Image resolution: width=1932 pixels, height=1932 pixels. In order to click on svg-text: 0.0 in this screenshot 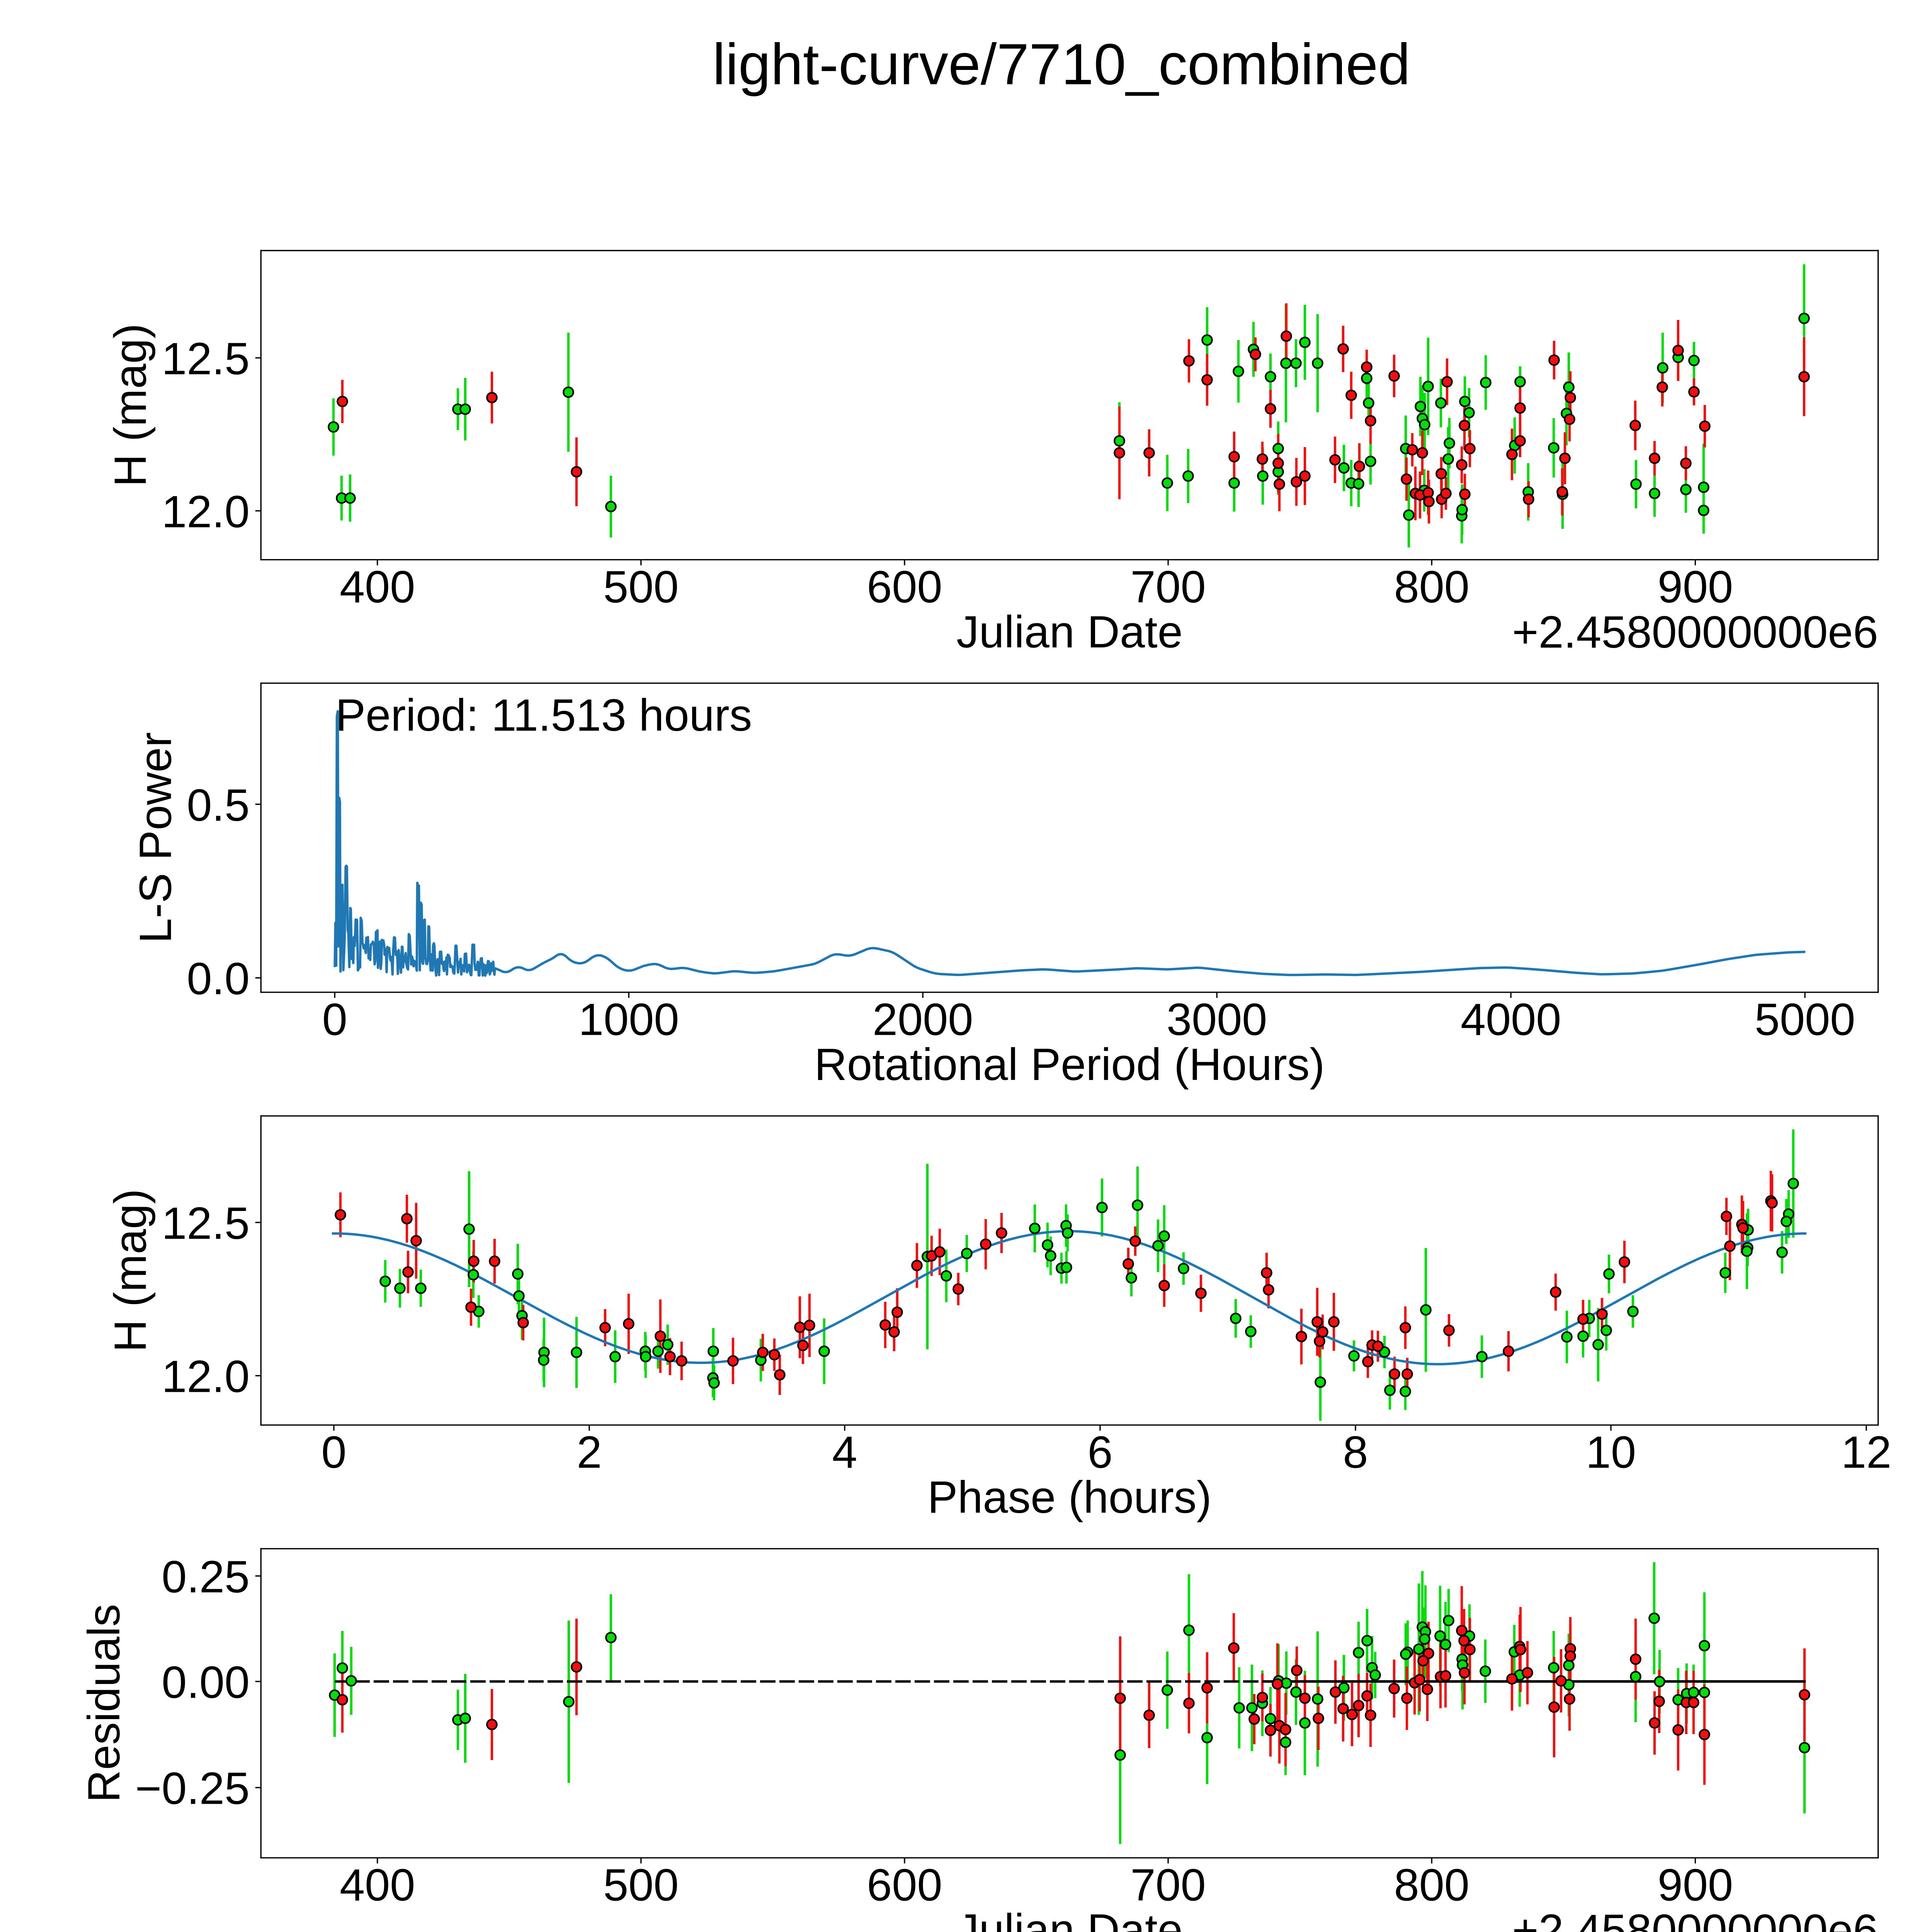, I will do `click(218, 978)`.